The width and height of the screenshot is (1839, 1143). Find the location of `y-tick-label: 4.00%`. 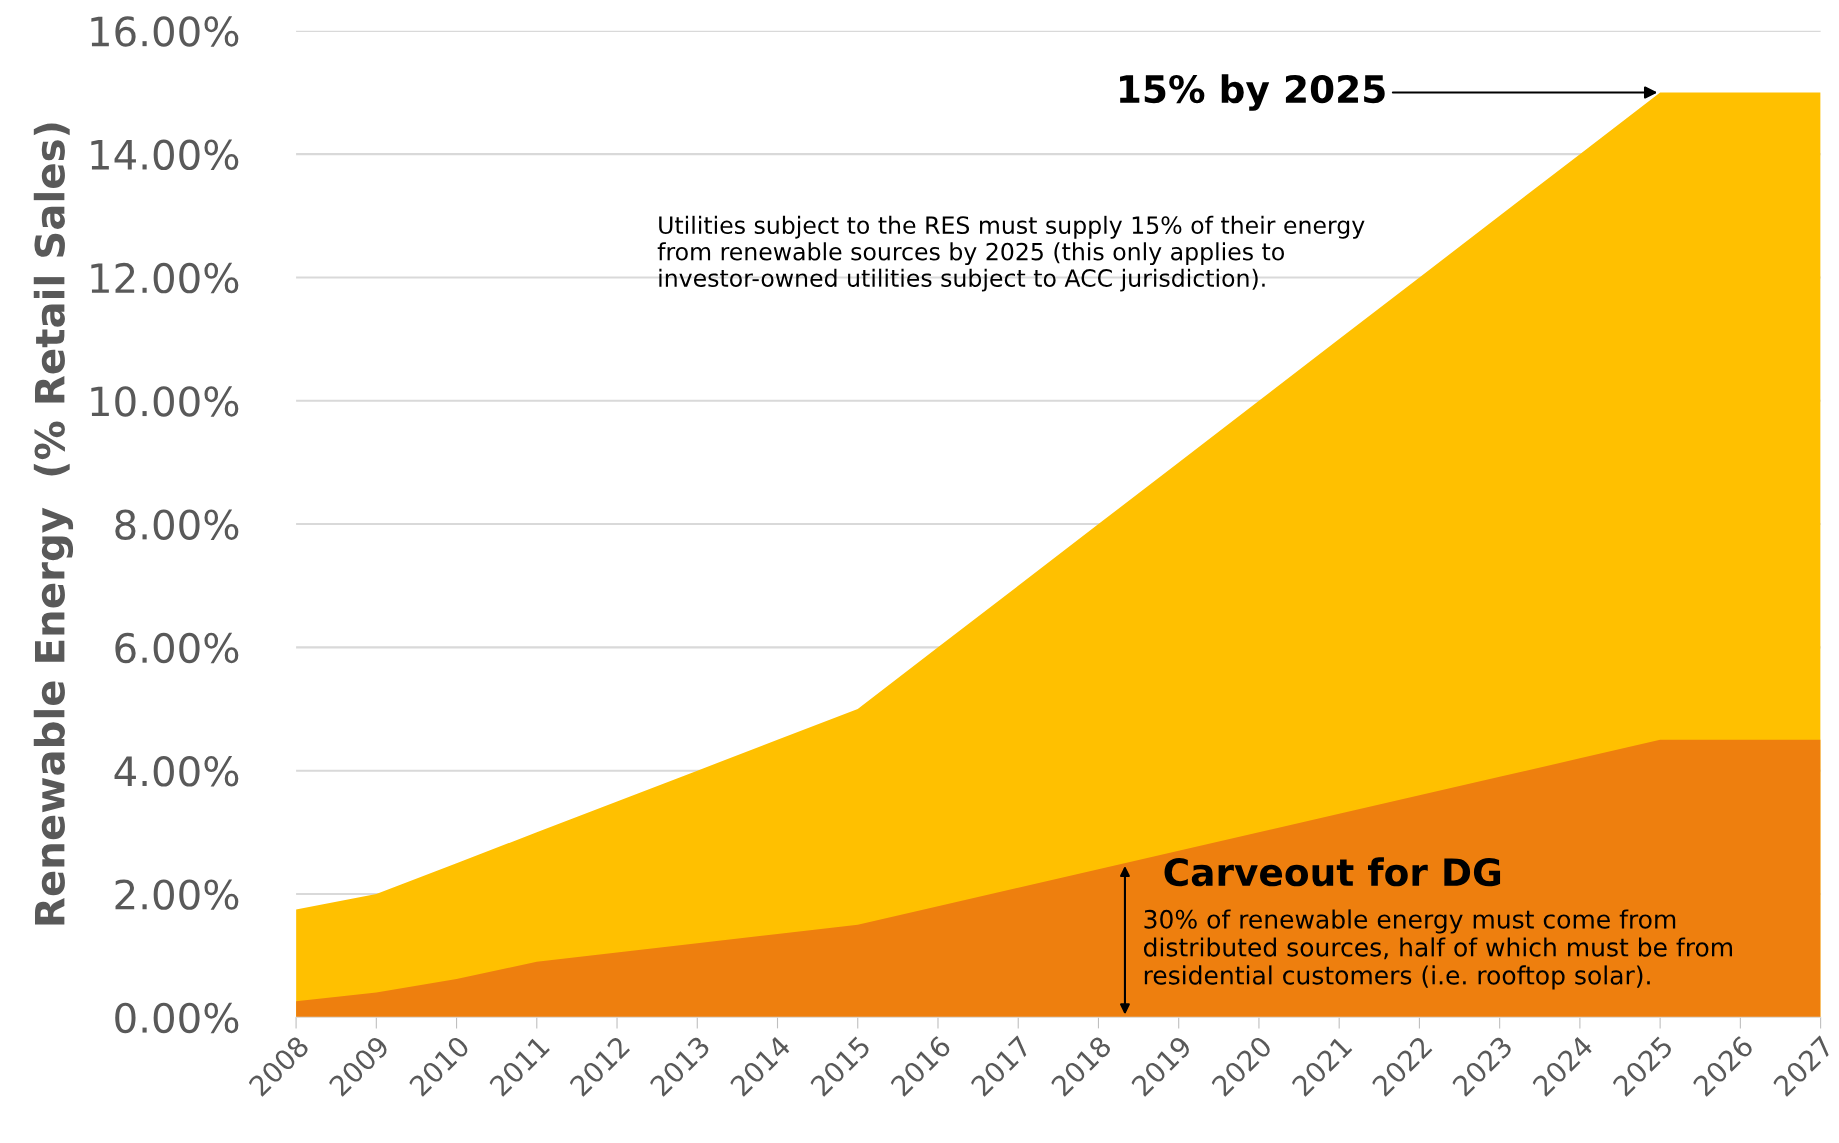

y-tick-label: 4.00% is located at coordinates (176, 771).